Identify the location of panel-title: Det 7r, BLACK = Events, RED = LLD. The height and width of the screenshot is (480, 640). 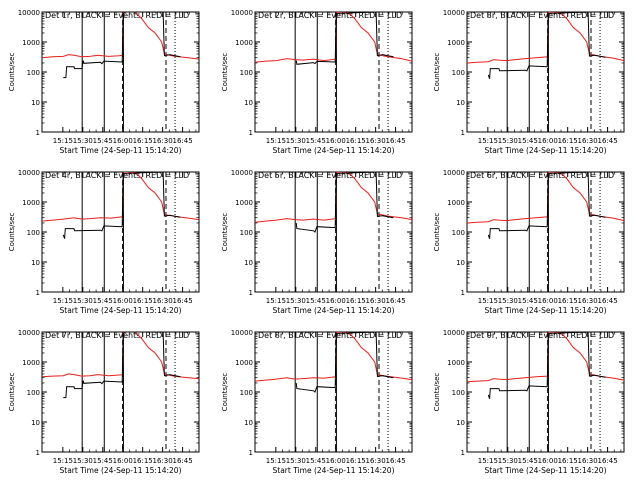
(117, 335).